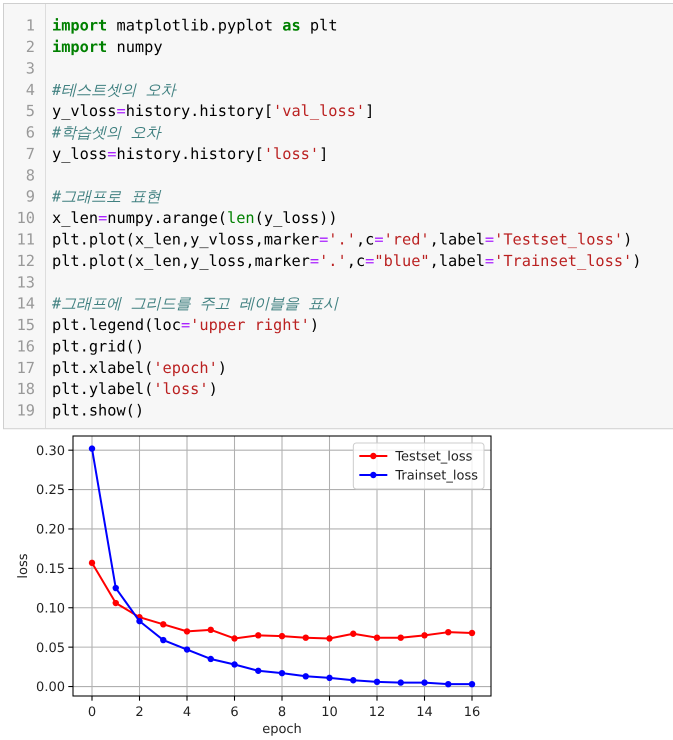 This screenshot has height=740, width=673. What do you see at coordinates (93, 197) in the screenshot?
I see `code-line: 9 #그래프로 표현` at bounding box center [93, 197].